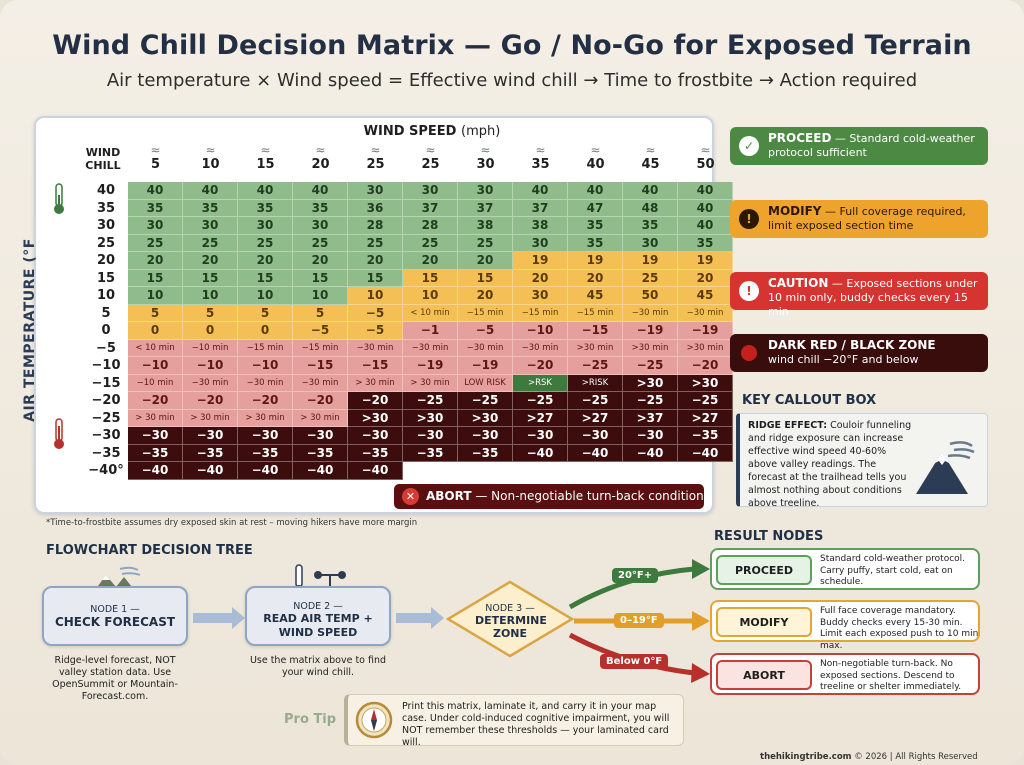 The width and height of the screenshot is (1024, 765). I want to click on matrix-cell: 0, so click(155, 331).